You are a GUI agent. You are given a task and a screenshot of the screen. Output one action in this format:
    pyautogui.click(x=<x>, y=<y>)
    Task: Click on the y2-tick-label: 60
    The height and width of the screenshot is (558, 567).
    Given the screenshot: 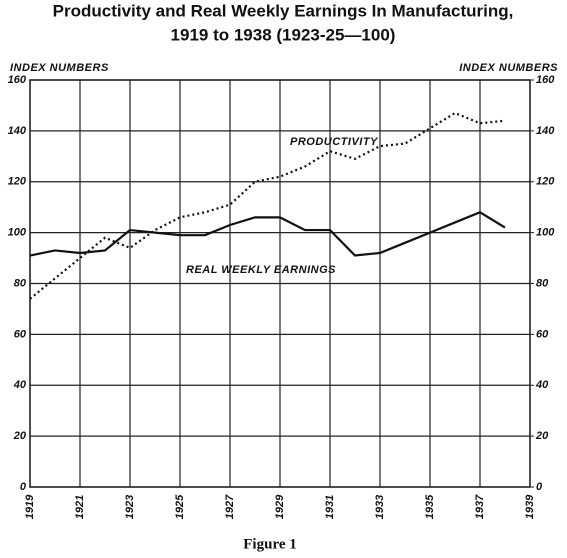 What is the action you would take?
    pyautogui.click(x=542, y=334)
    